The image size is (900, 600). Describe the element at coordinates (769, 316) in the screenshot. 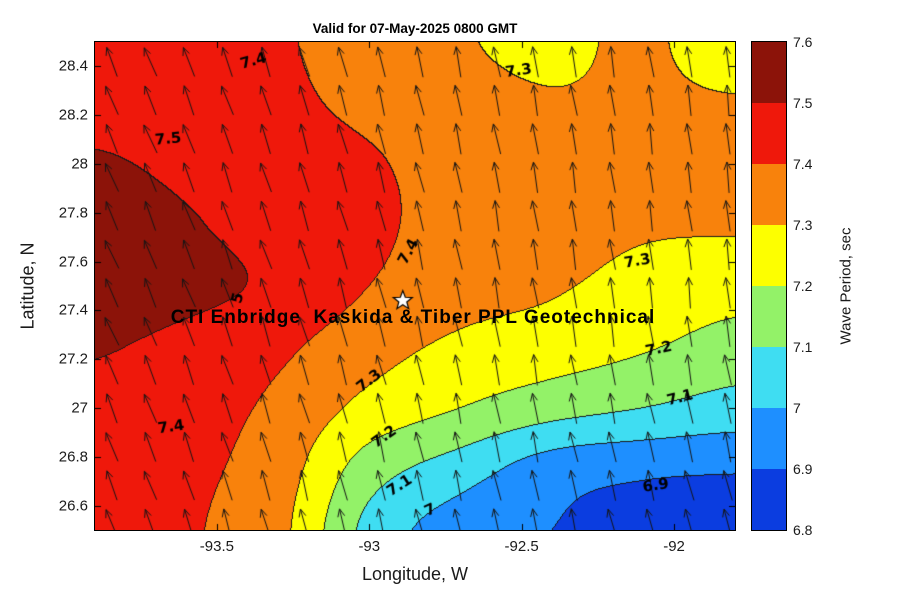

I see `colorbar-band-7.1-7.2` at that location.